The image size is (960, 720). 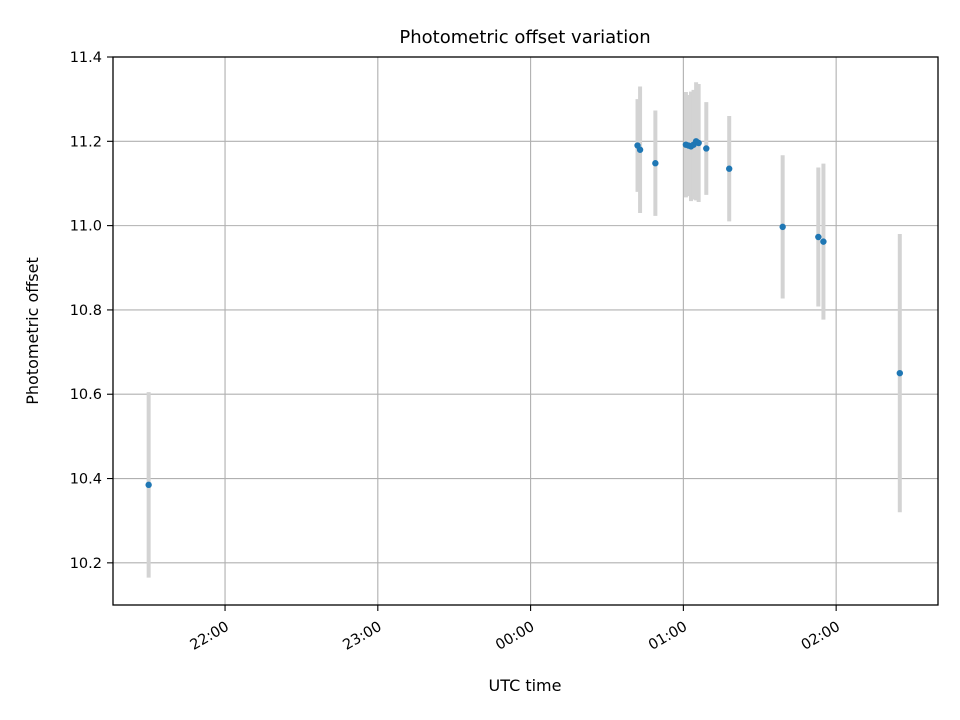 I want to click on y-tick-label: 11.4, so click(x=86, y=58).